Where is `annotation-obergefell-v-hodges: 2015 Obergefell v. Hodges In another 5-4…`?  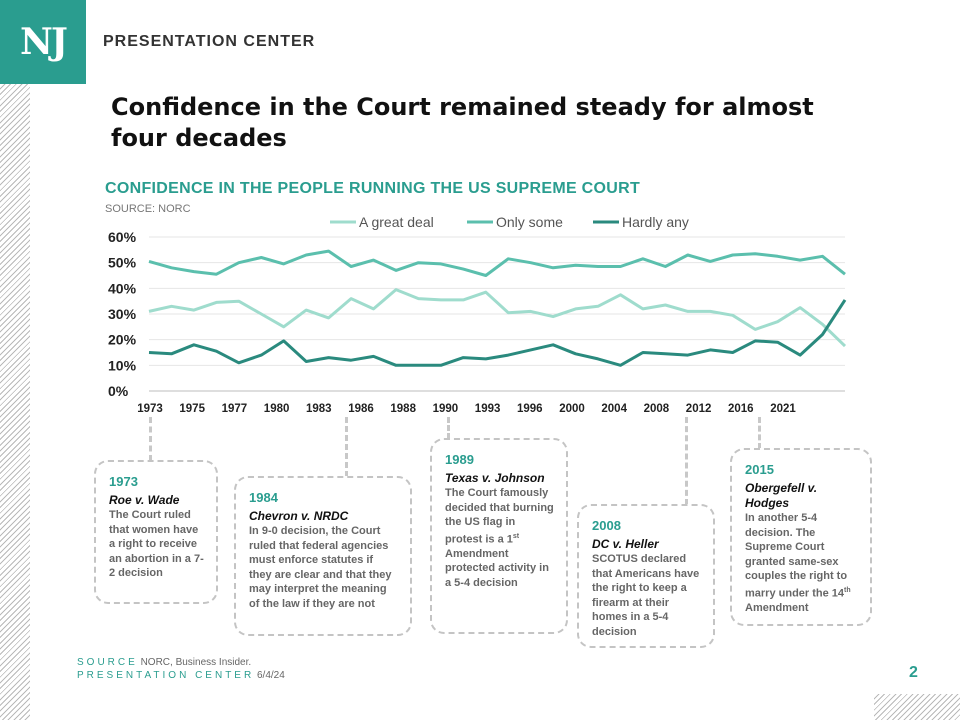 annotation-obergefell-v-hodges: 2015 Obergefell v. Hodges In another 5-4… is located at coordinates (801, 537).